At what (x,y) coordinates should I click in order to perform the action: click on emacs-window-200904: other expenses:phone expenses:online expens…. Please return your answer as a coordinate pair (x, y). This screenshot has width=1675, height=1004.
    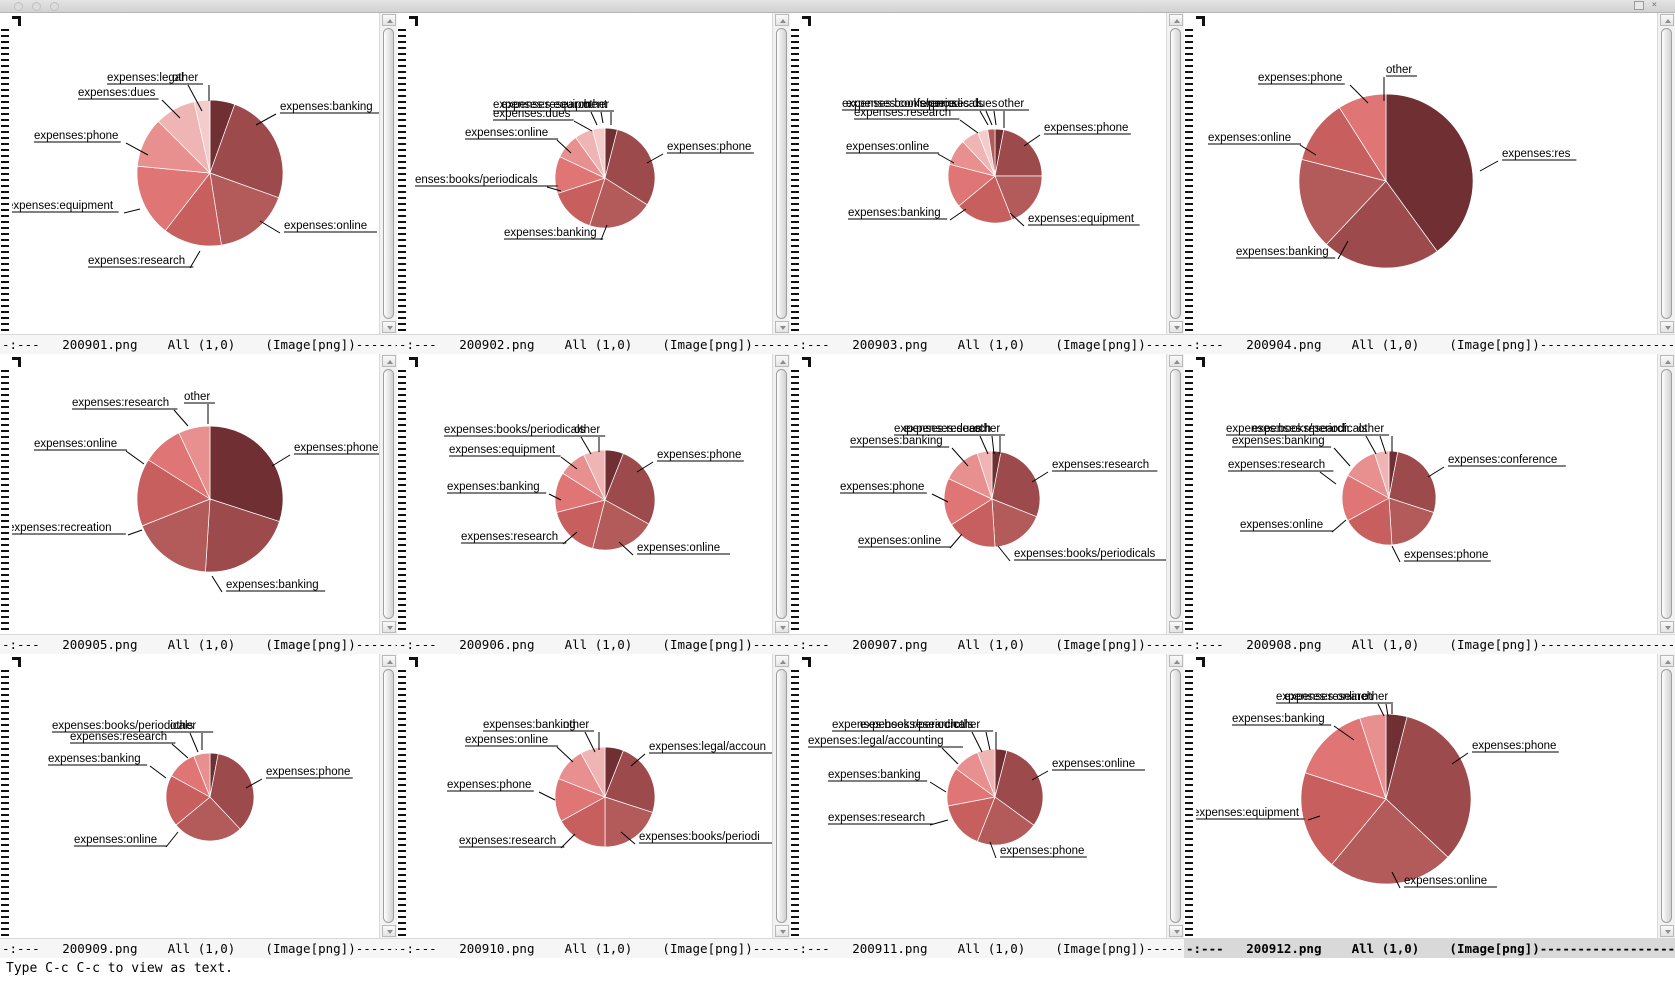
    Looking at the image, I should click on (1429, 183).